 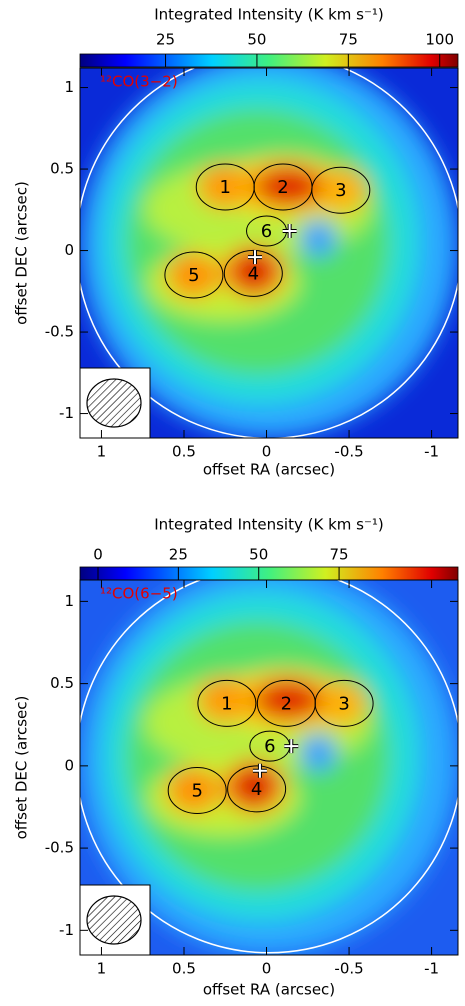 I want to click on line-label: ¹²CO(3−2), so click(x=139, y=82).